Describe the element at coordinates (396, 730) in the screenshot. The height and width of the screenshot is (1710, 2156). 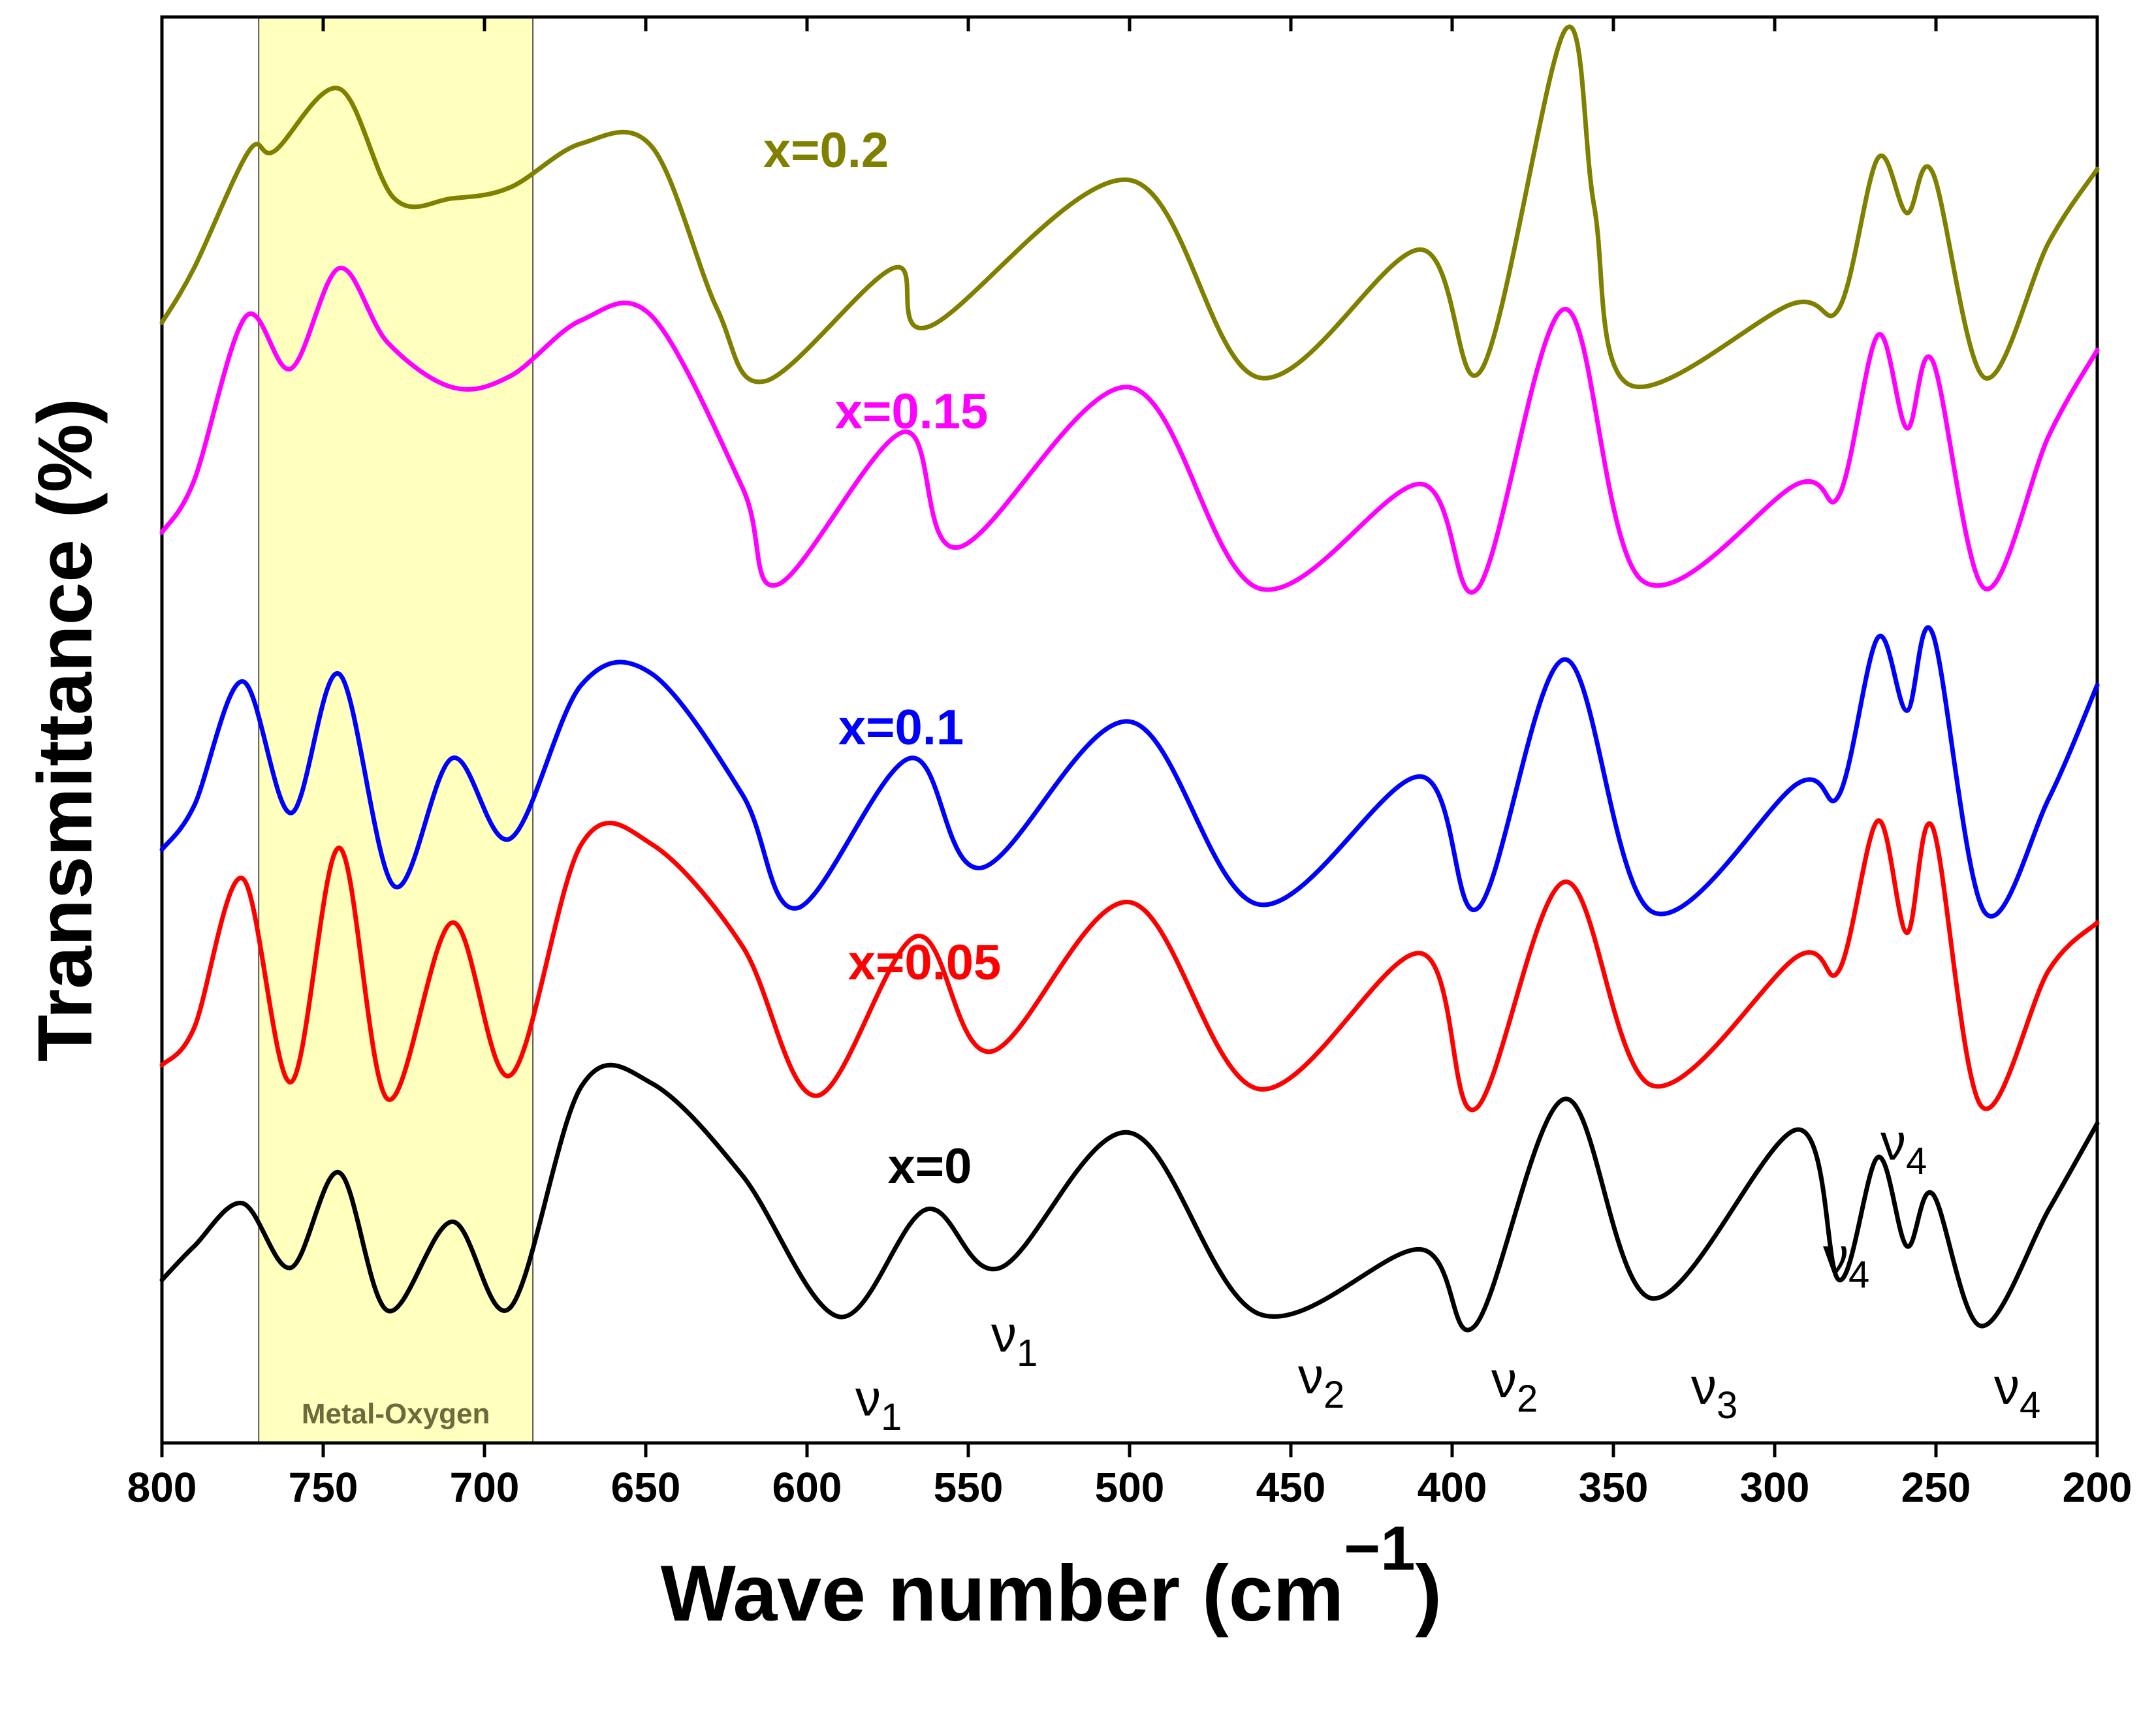
I see `metal-oxygen-band` at that location.